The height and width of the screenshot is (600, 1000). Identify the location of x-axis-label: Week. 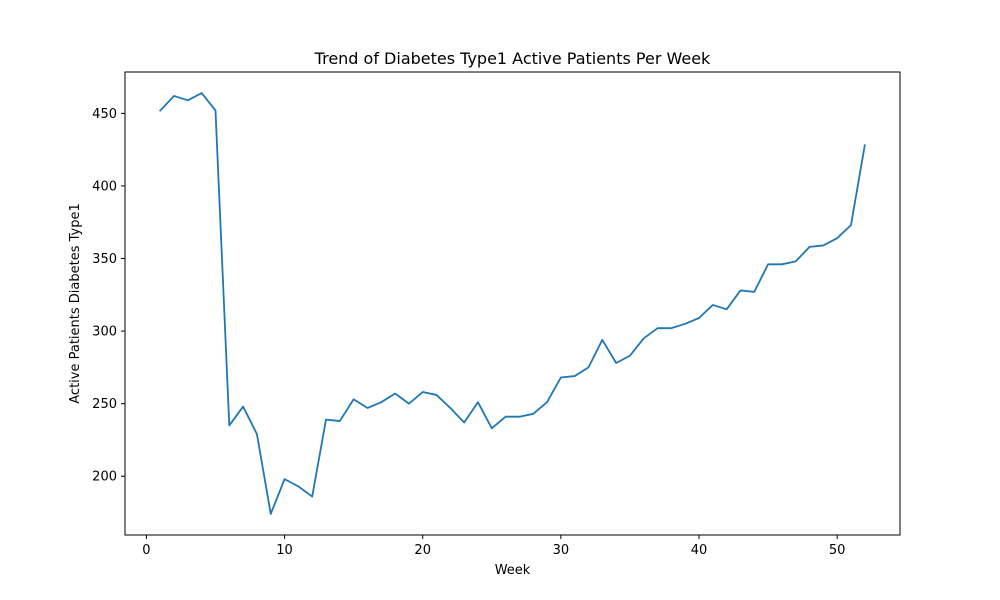
(513, 570).